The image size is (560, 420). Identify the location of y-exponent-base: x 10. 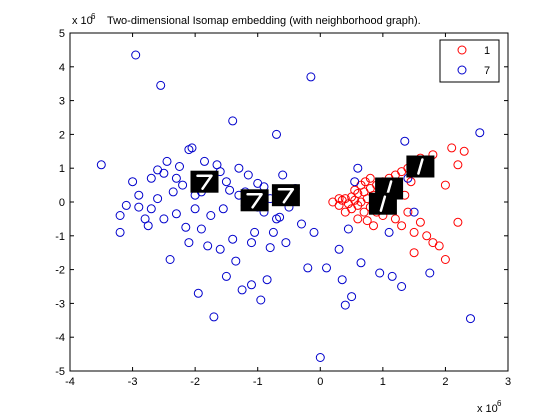
(82, 21).